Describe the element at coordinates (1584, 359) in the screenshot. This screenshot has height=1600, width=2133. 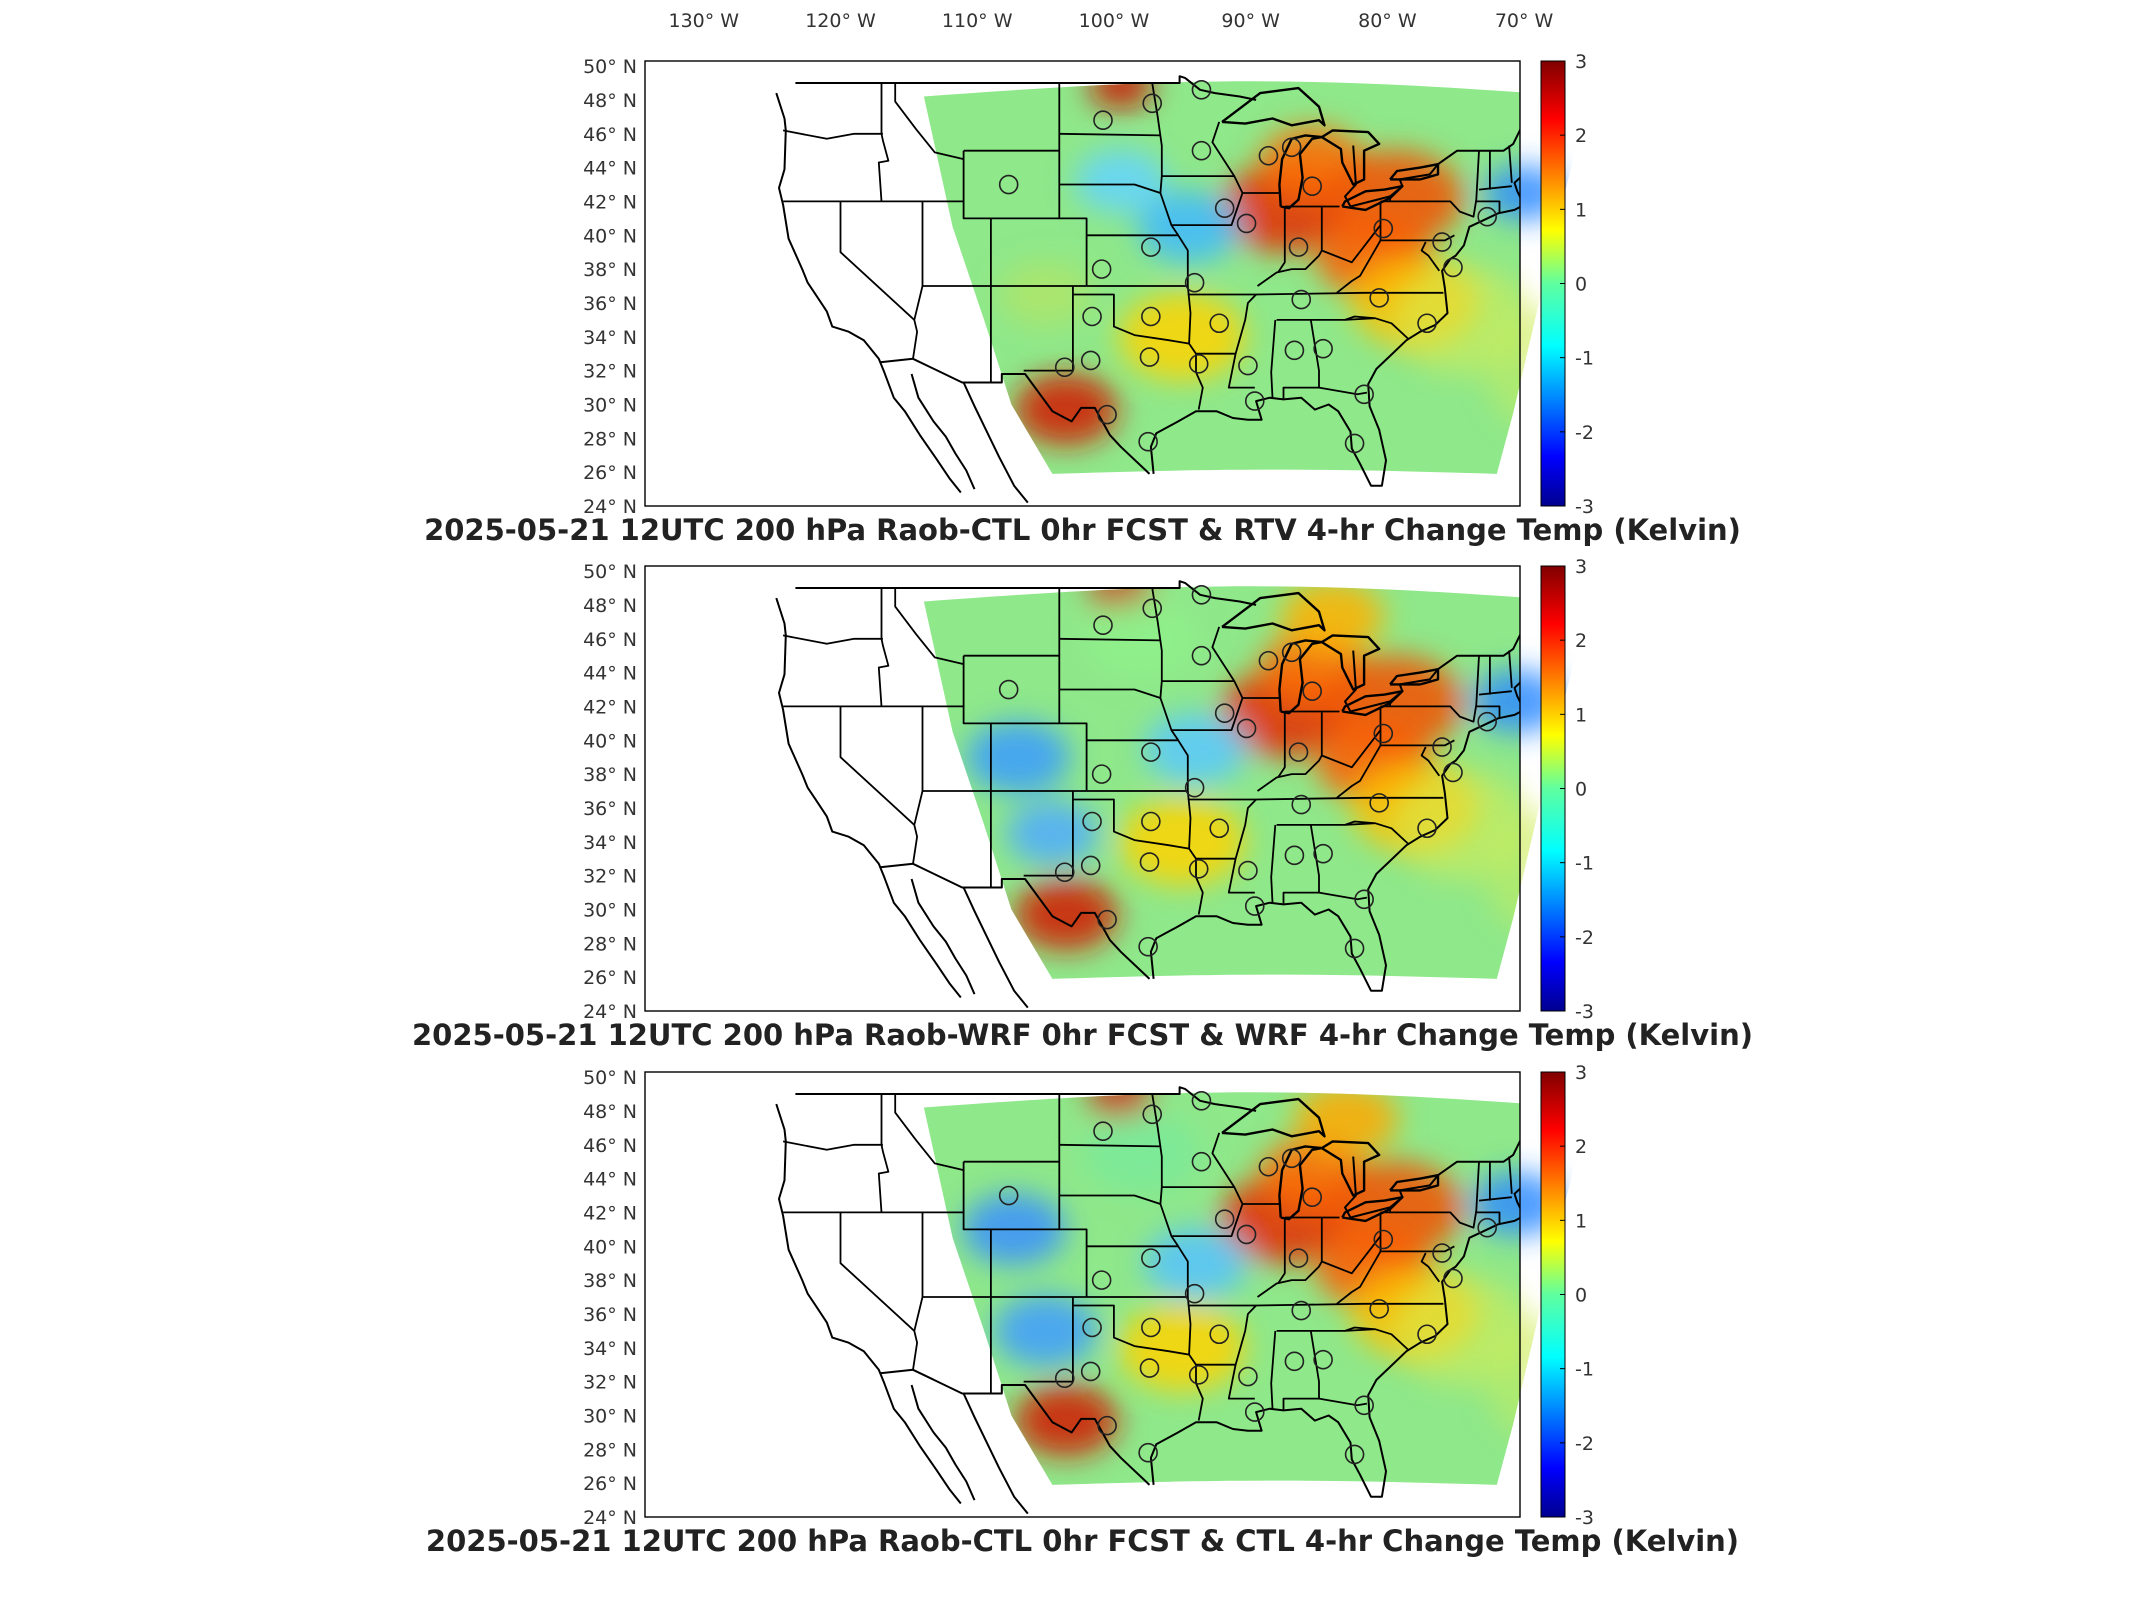
I see `colorbar-tick-label: -1` at that location.